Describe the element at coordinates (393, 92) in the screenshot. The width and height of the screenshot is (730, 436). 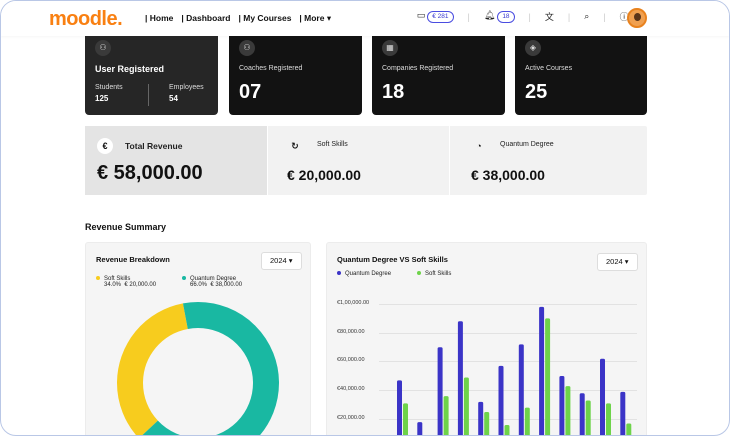
I see `card-value: 18` at that location.